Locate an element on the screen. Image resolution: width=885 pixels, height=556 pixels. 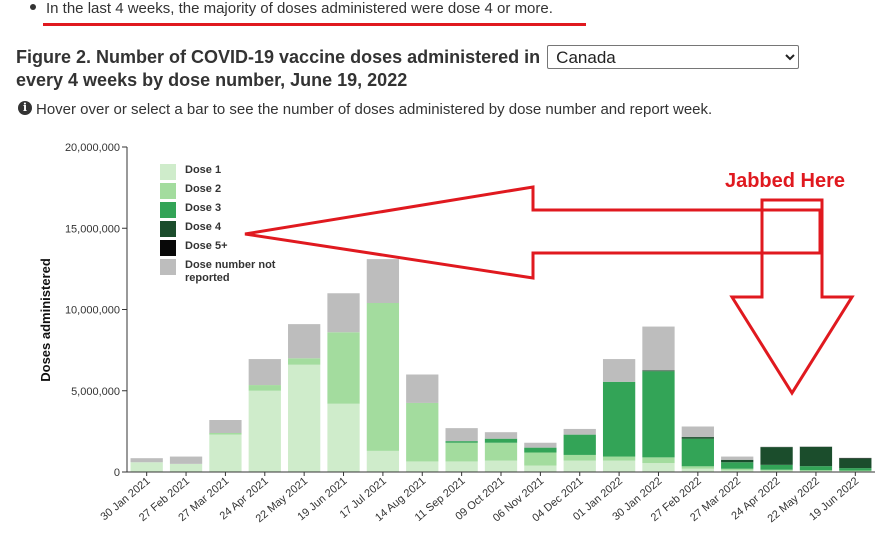
legend-item-not_reported: Dose number not reported is located at coordinates (232, 271).